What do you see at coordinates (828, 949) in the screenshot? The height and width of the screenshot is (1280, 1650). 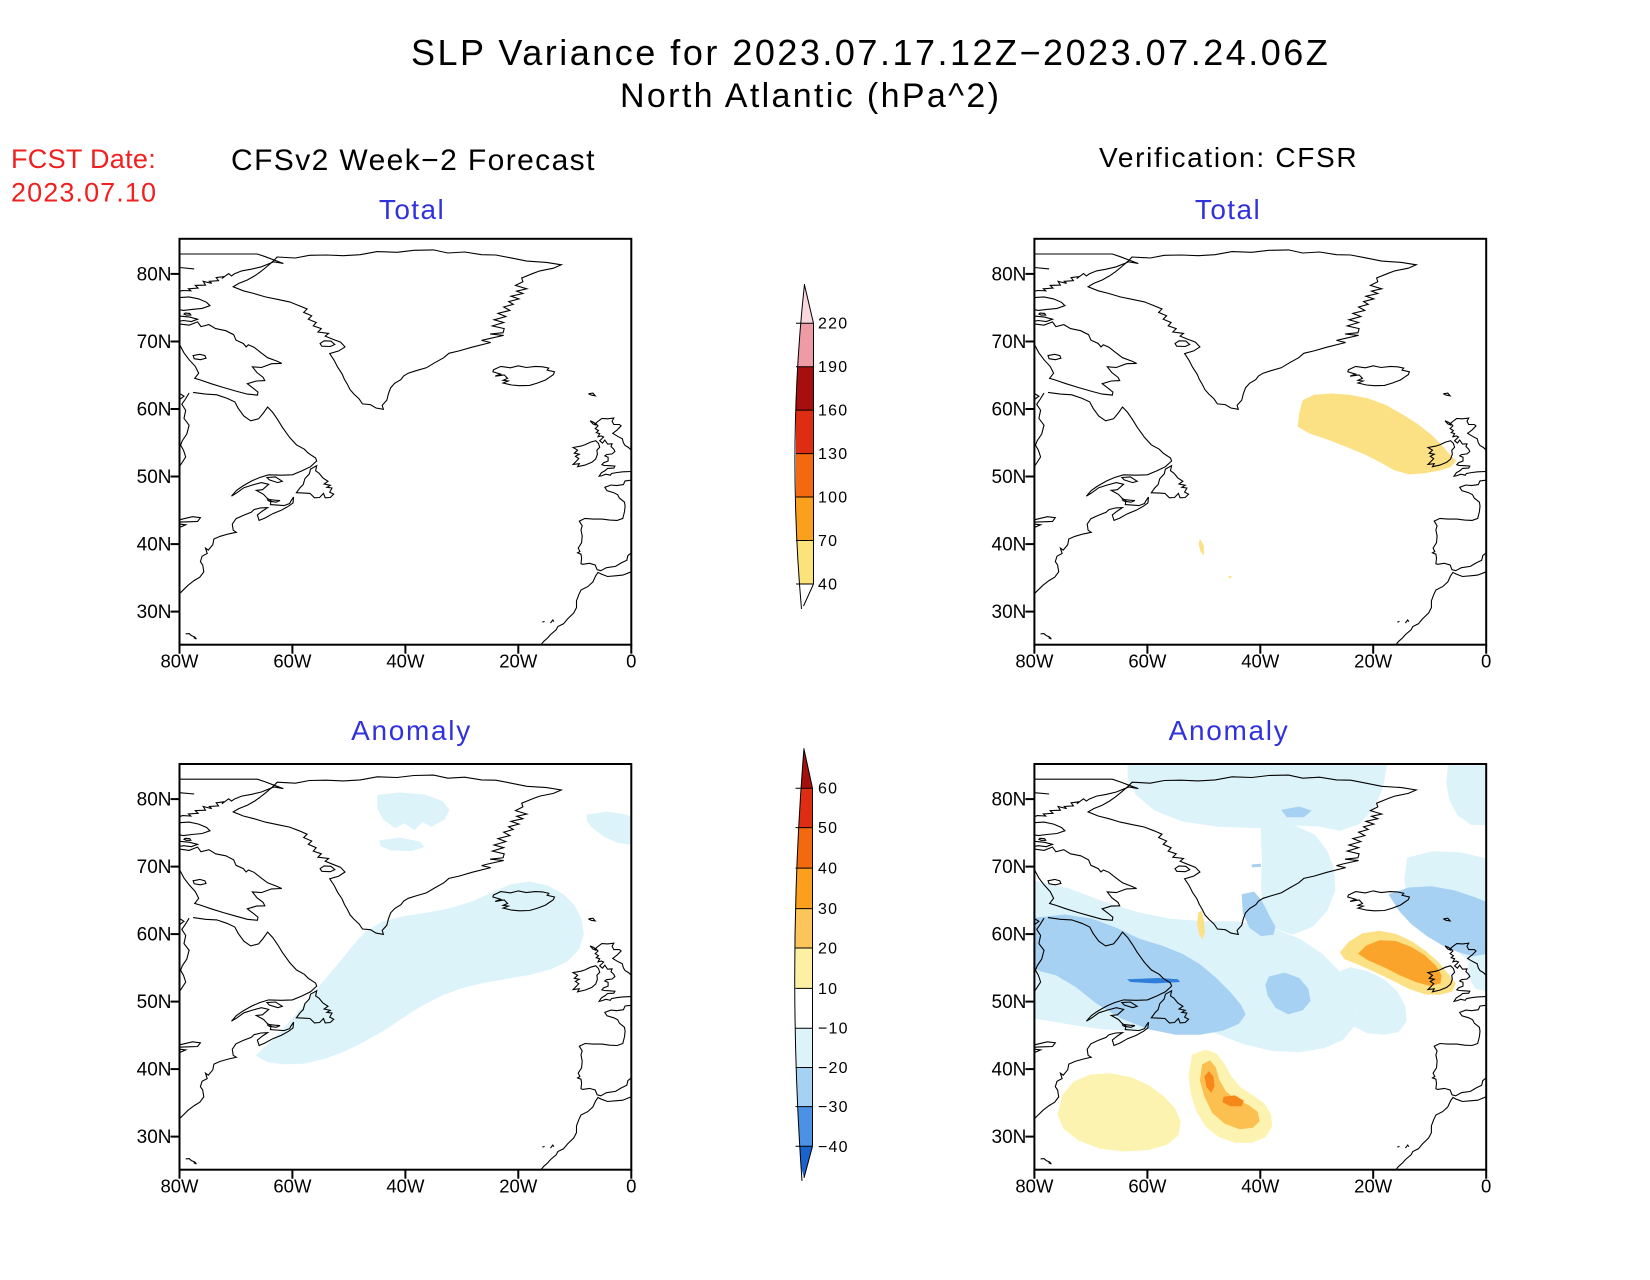 I see `svg-text: 20` at bounding box center [828, 949].